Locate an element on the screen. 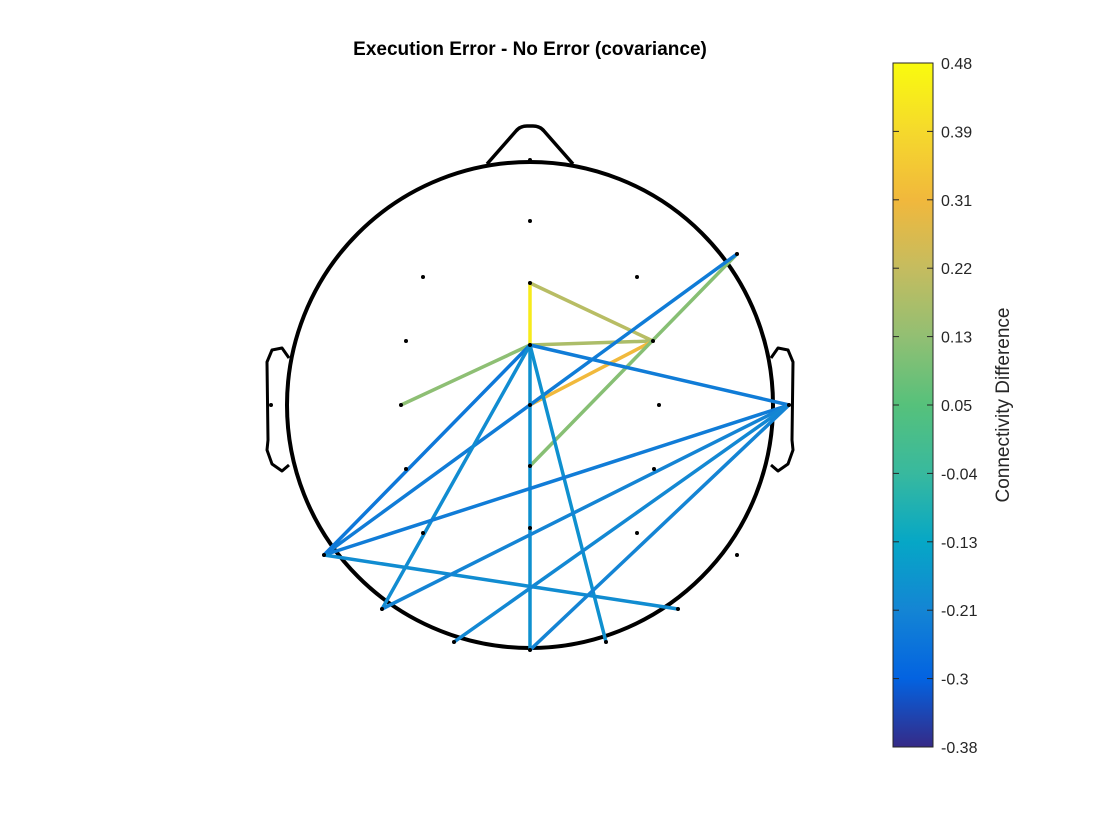  electrode-right-occipitotemporal is located at coordinates (678, 609).